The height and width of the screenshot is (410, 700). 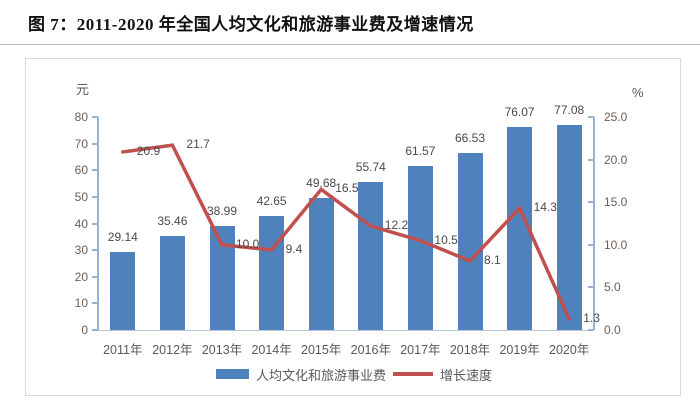 What do you see at coordinates (350, 44) in the screenshot?
I see `title-divider` at bounding box center [350, 44].